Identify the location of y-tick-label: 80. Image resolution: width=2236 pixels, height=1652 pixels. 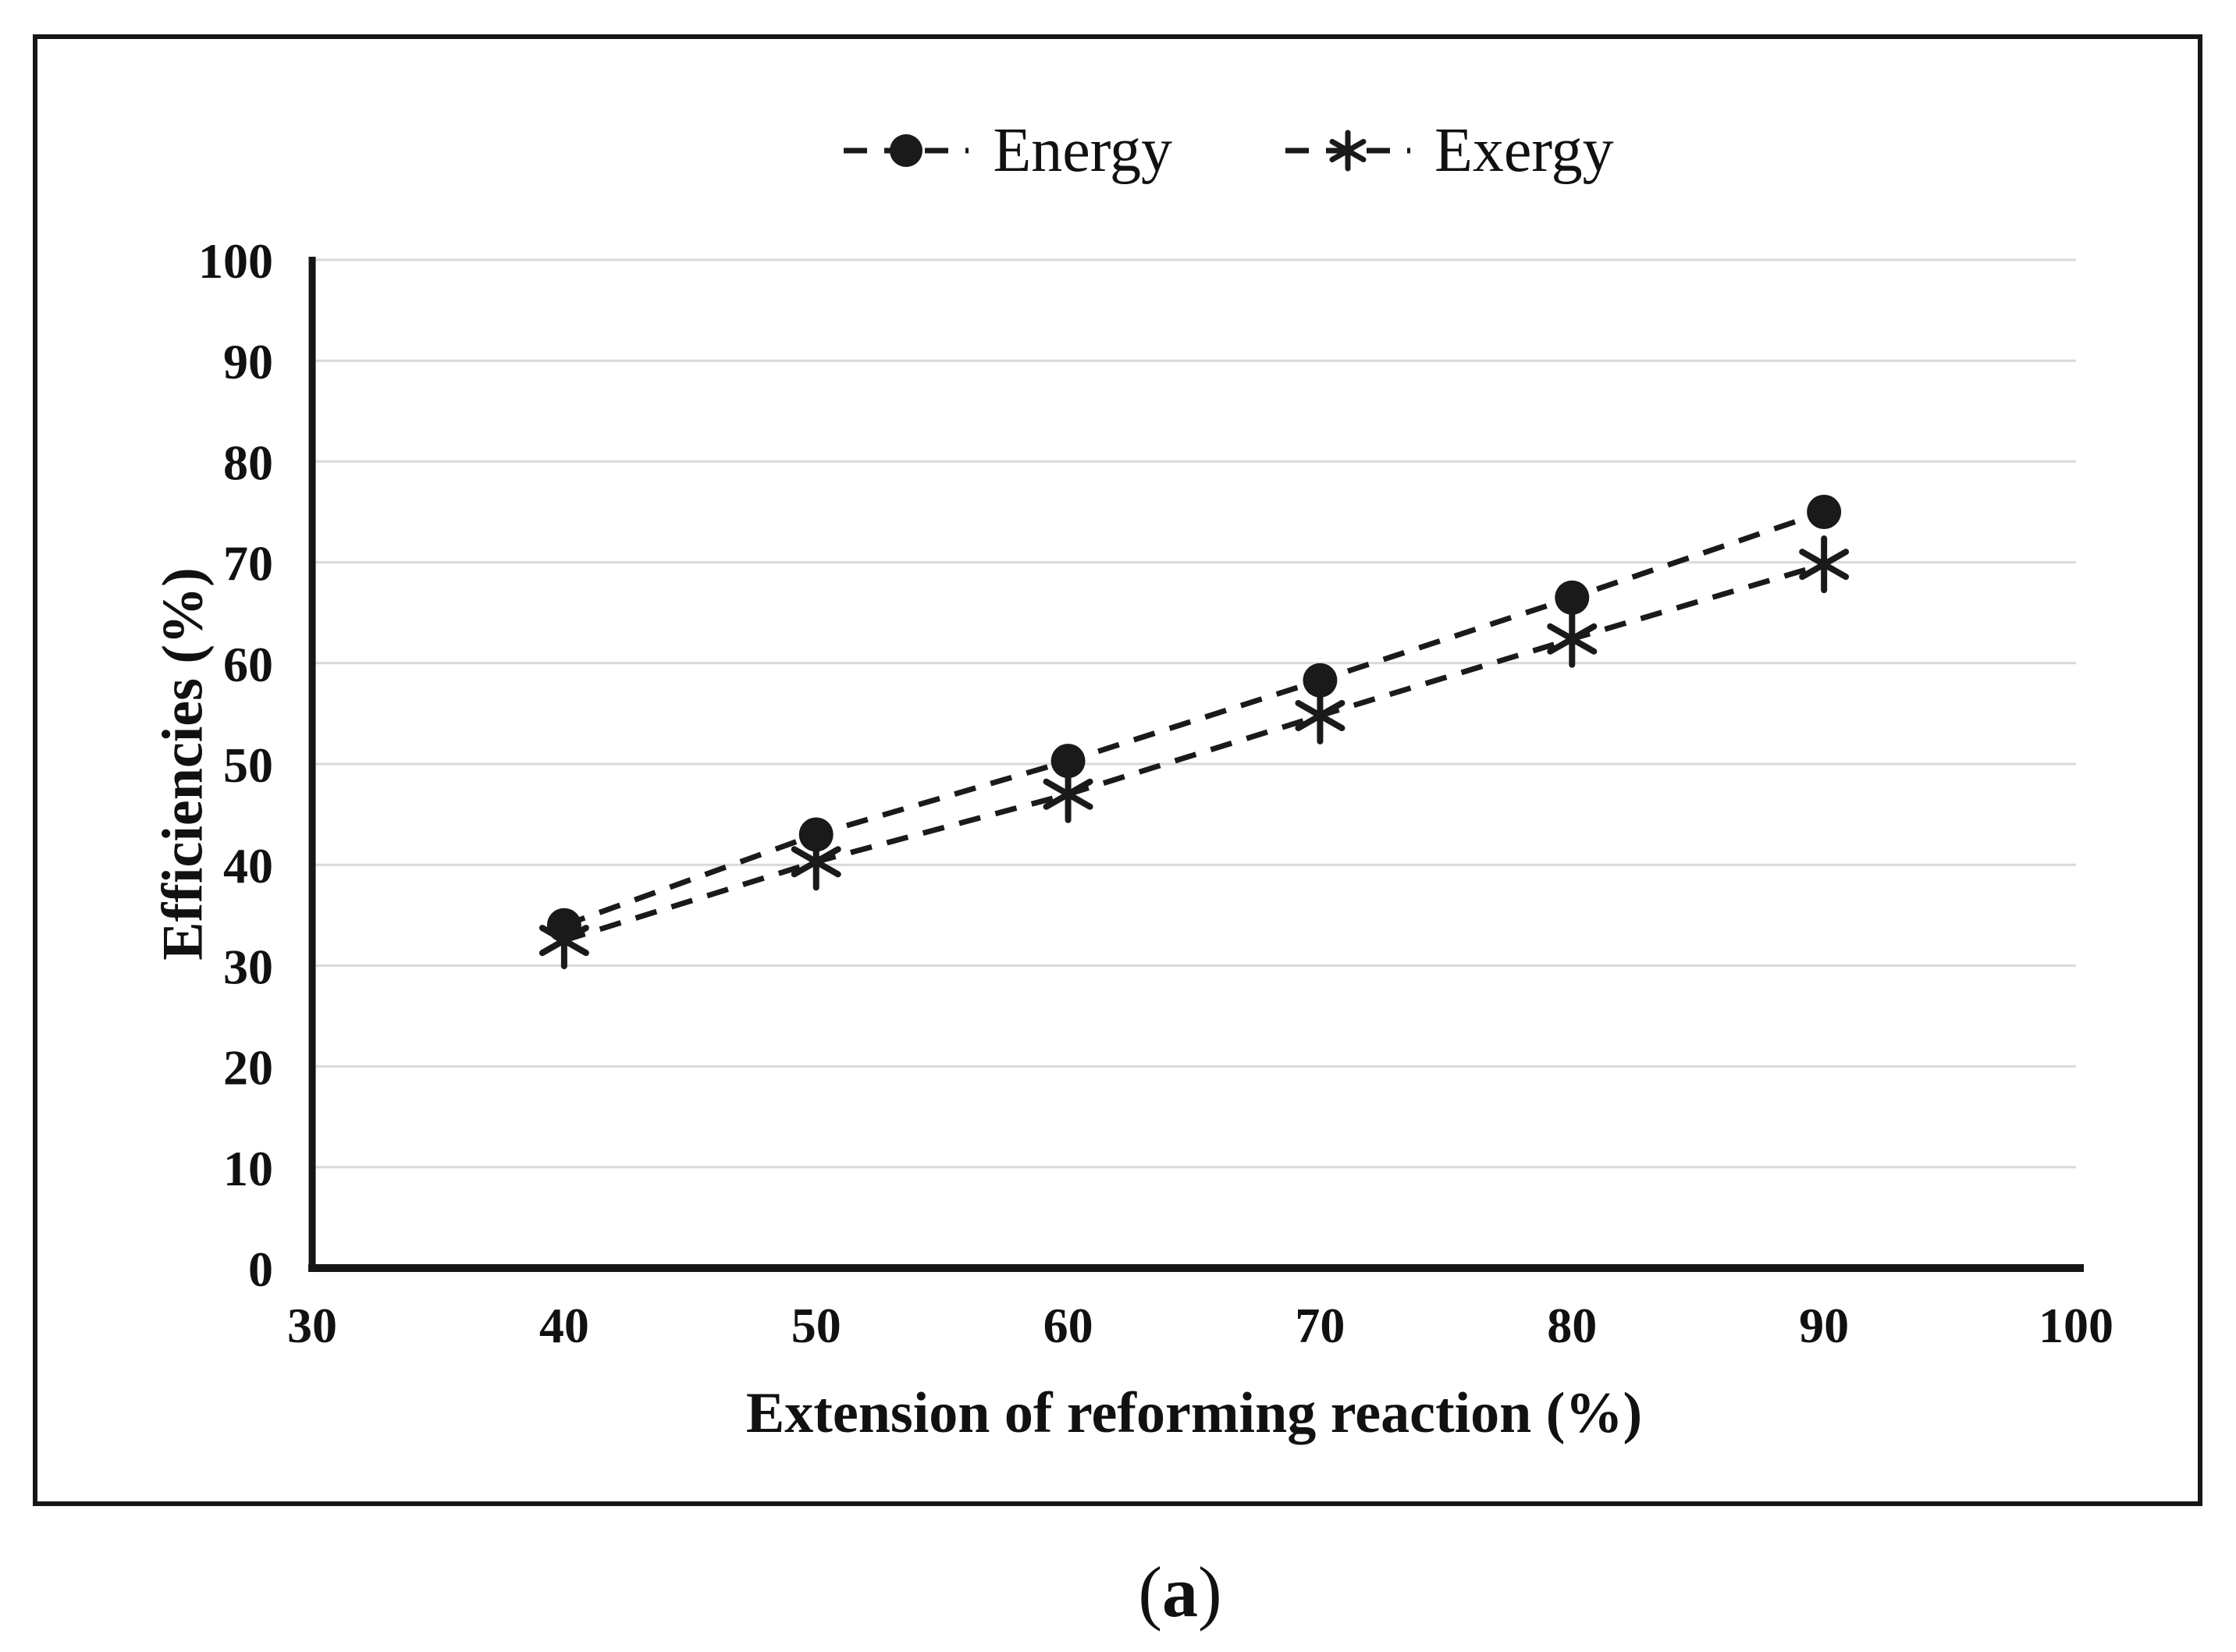
(248, 463).